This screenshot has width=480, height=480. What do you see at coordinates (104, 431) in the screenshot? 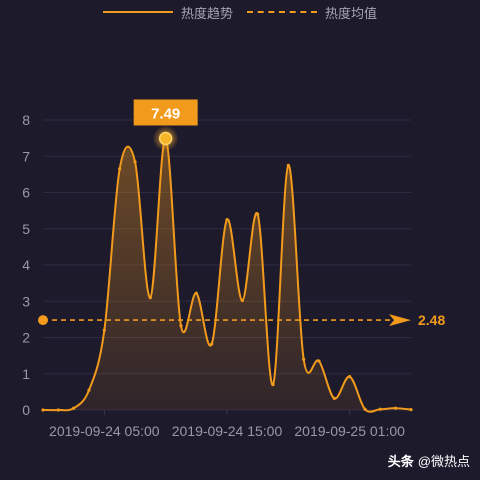
I see `x-tick-label: 2019-09-24 05:00` at bounding box center [104, 431].